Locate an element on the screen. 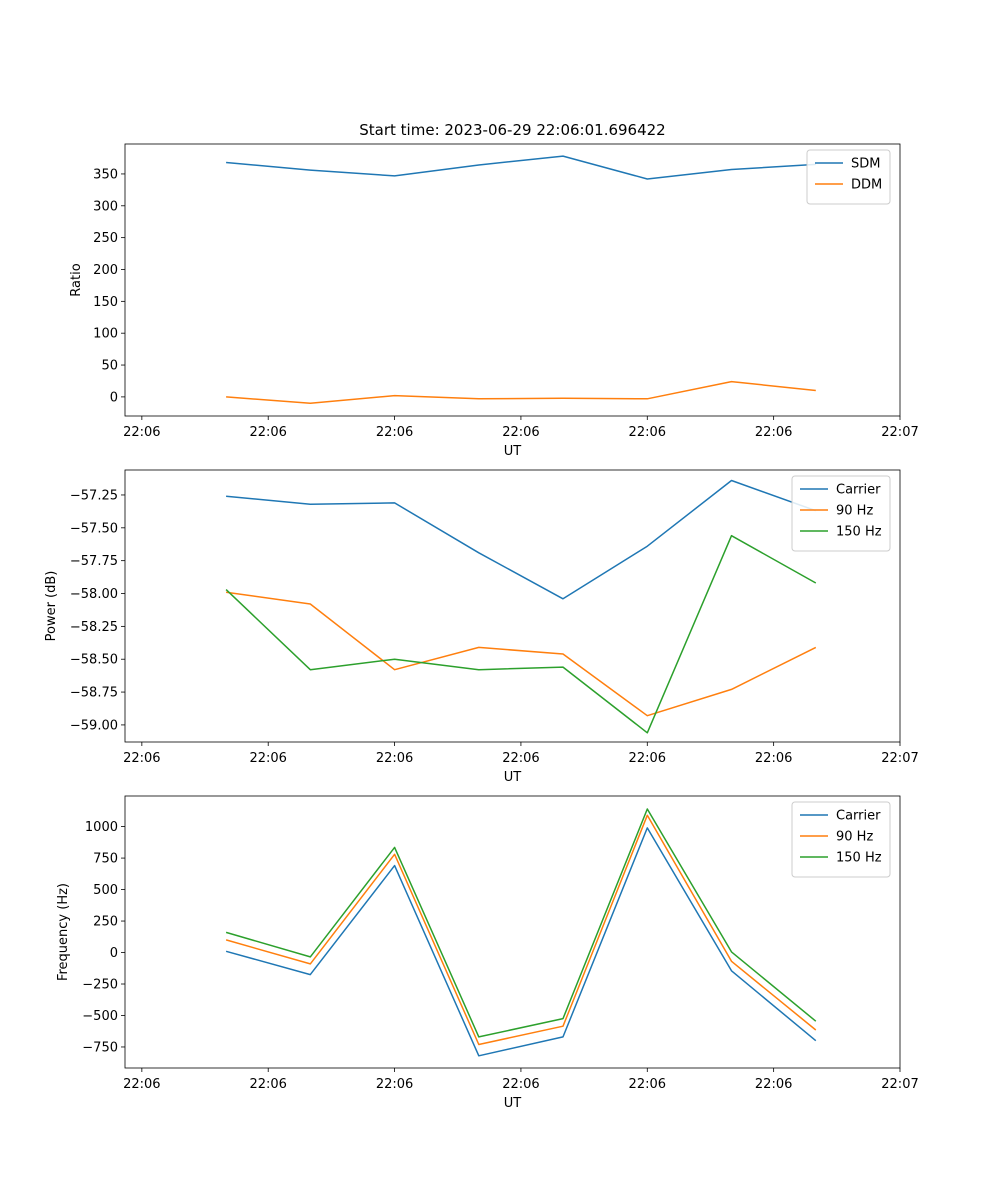  y-tick-label: −250 is located at coordinates (100, 985).